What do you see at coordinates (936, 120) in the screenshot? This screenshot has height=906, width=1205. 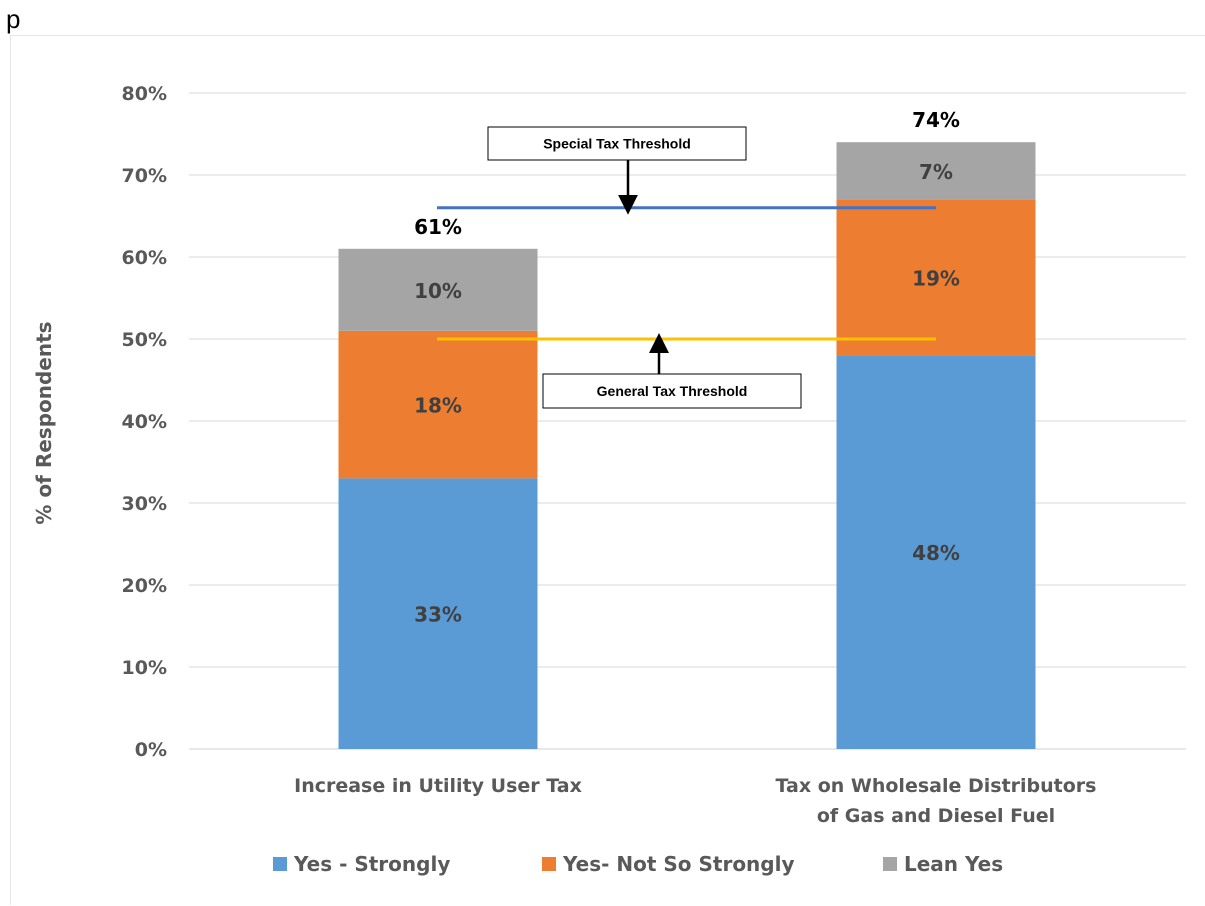 I see `total-label: 74%` at bounding box center [936, 120].